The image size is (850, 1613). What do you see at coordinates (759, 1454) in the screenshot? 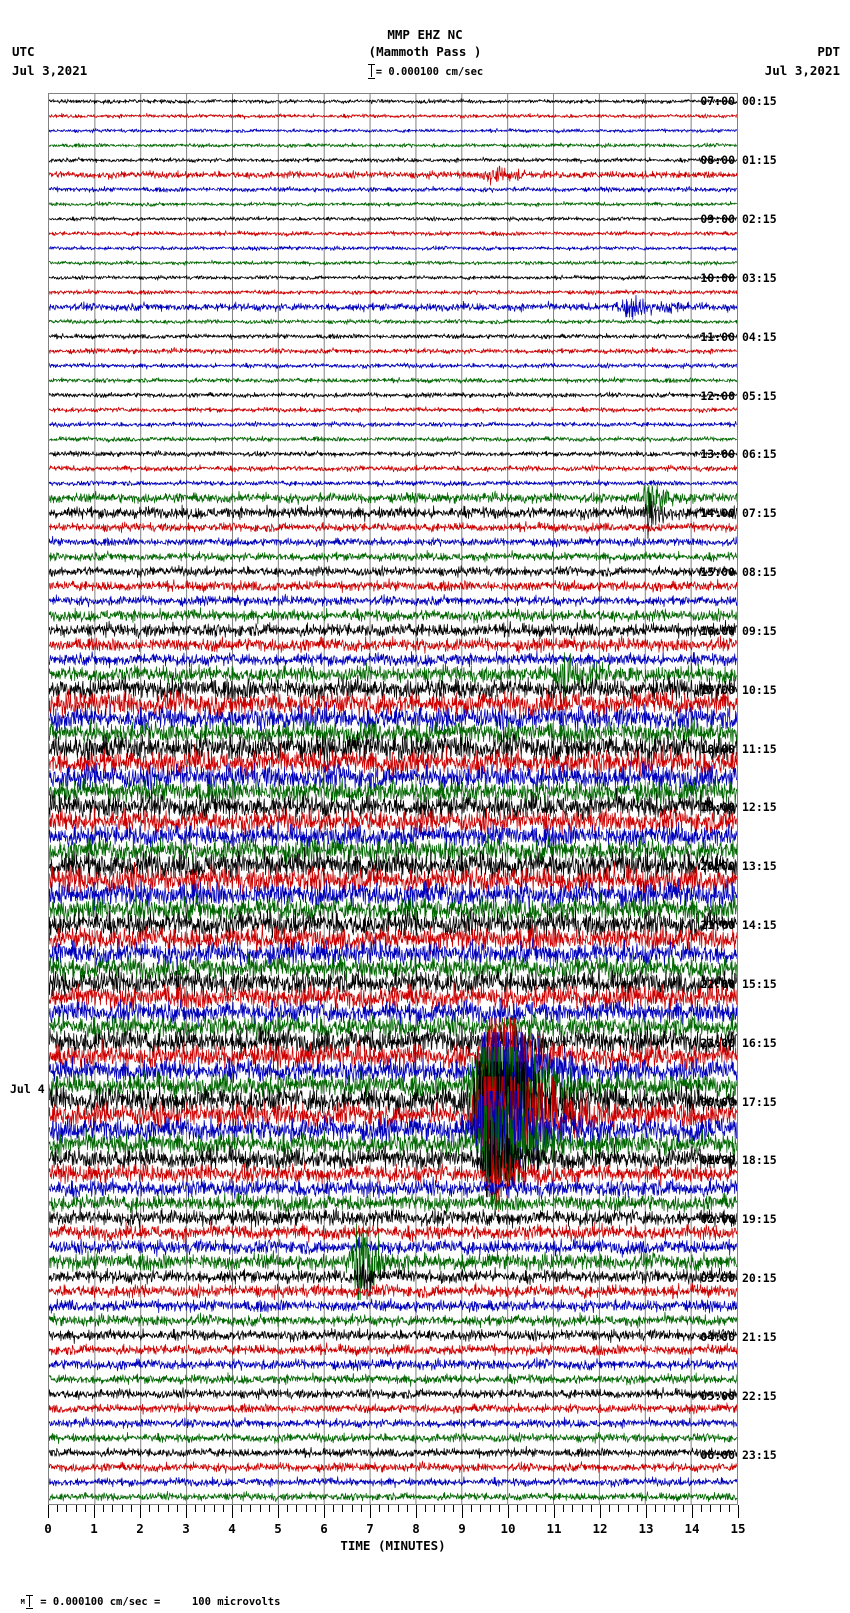
I see `pdt-time-label: 23:15` at bounding box center [759, 1454].